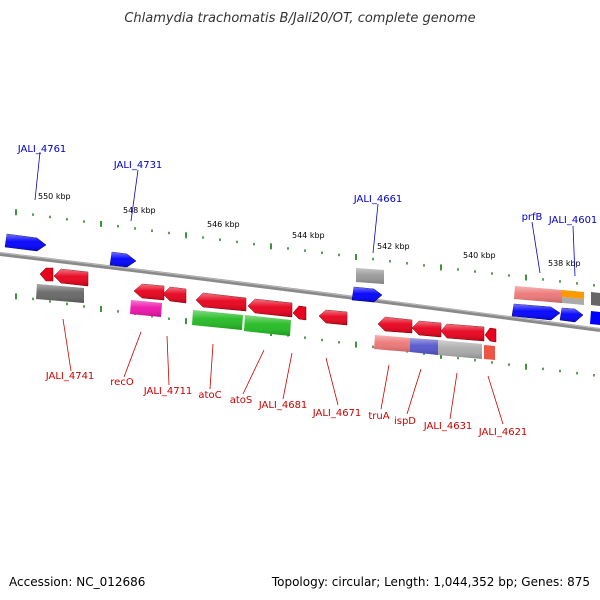 The image size is (600, 600). Describe the element at coordinates (393, 246) in the screenshot. I see `kbp-label: 542 kbp` at that location.